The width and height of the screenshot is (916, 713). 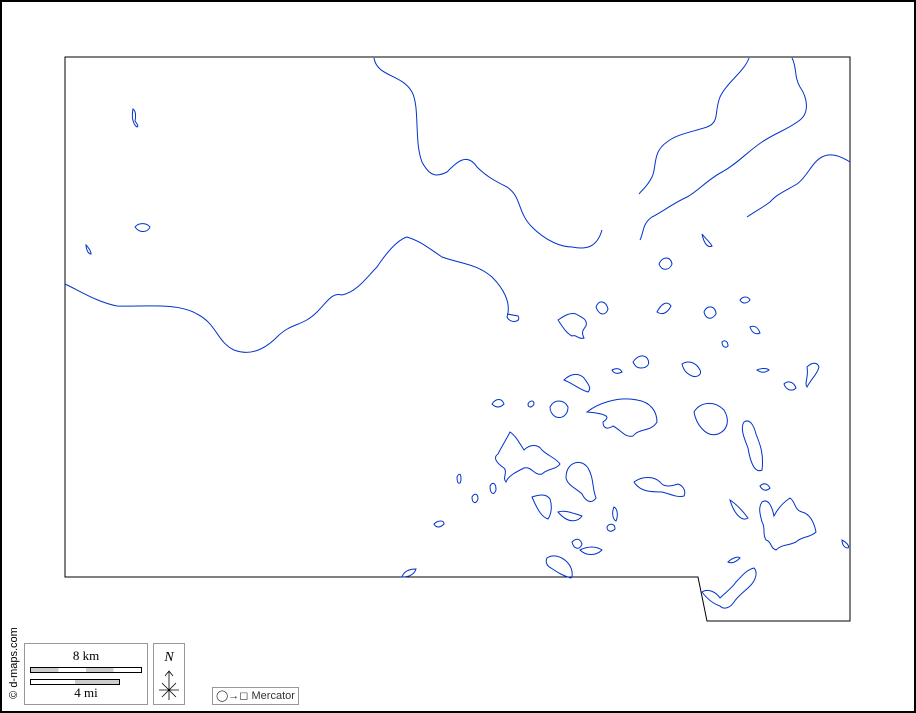 I want to click on copyright-text: © d-maps.com, so click(x=14, y=663).